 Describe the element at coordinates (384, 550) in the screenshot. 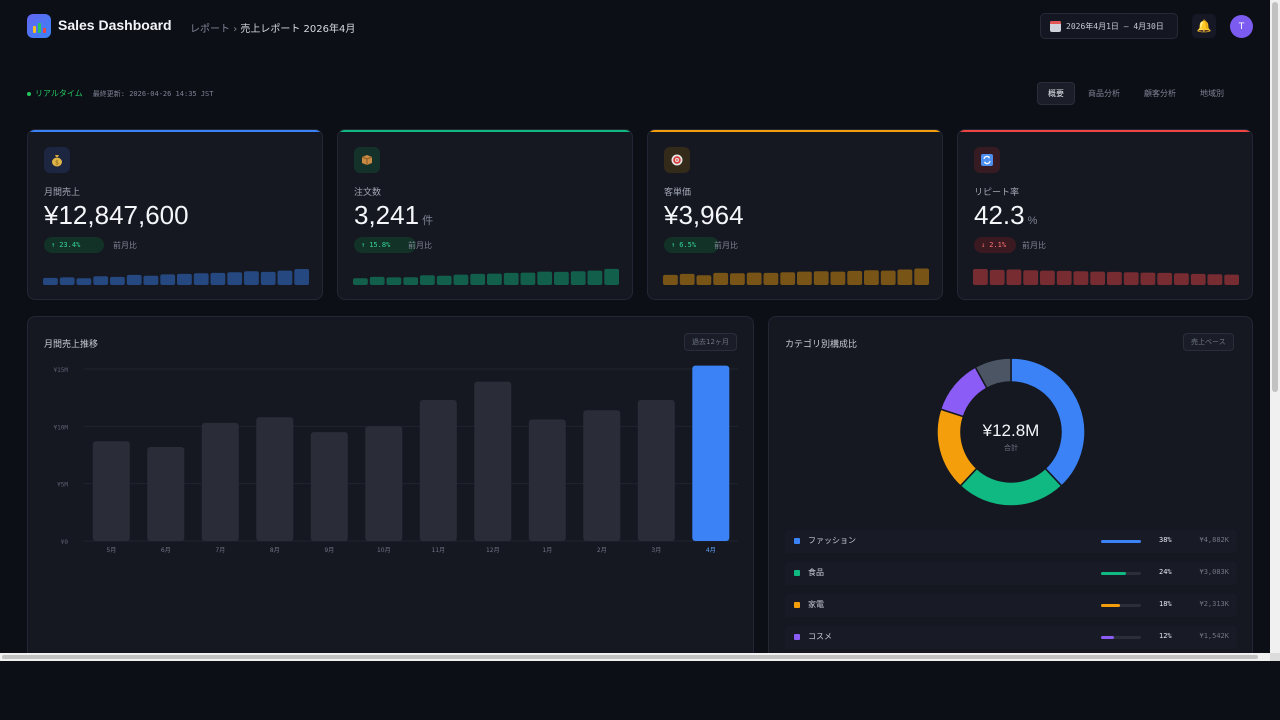

I see `x-tick-label: 10月` at that location.